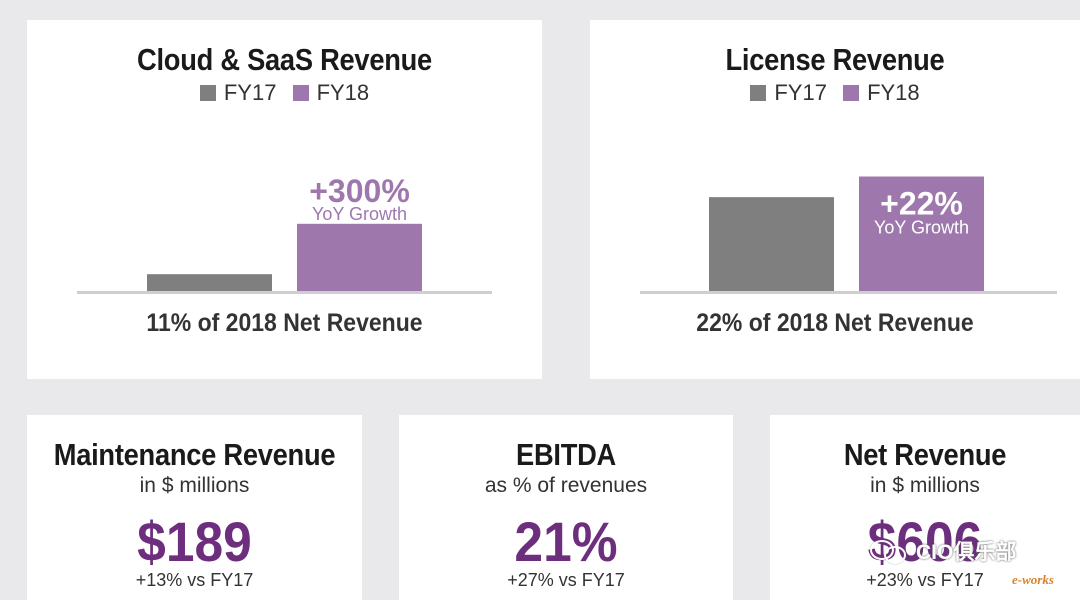  I want to click on kpi-title: EBITDA, so click(566, 454).